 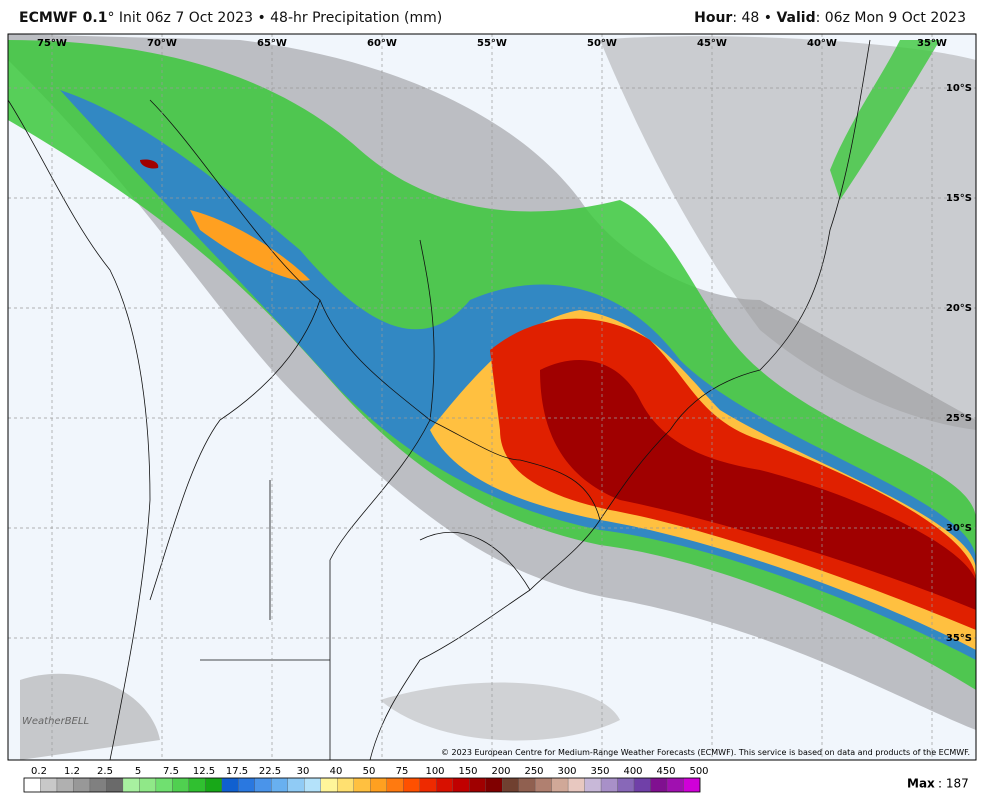 What do you see at coordinates (713, 18) in the screenshot?
I see `hour-label: Hour` at bounding box center [713, 18].